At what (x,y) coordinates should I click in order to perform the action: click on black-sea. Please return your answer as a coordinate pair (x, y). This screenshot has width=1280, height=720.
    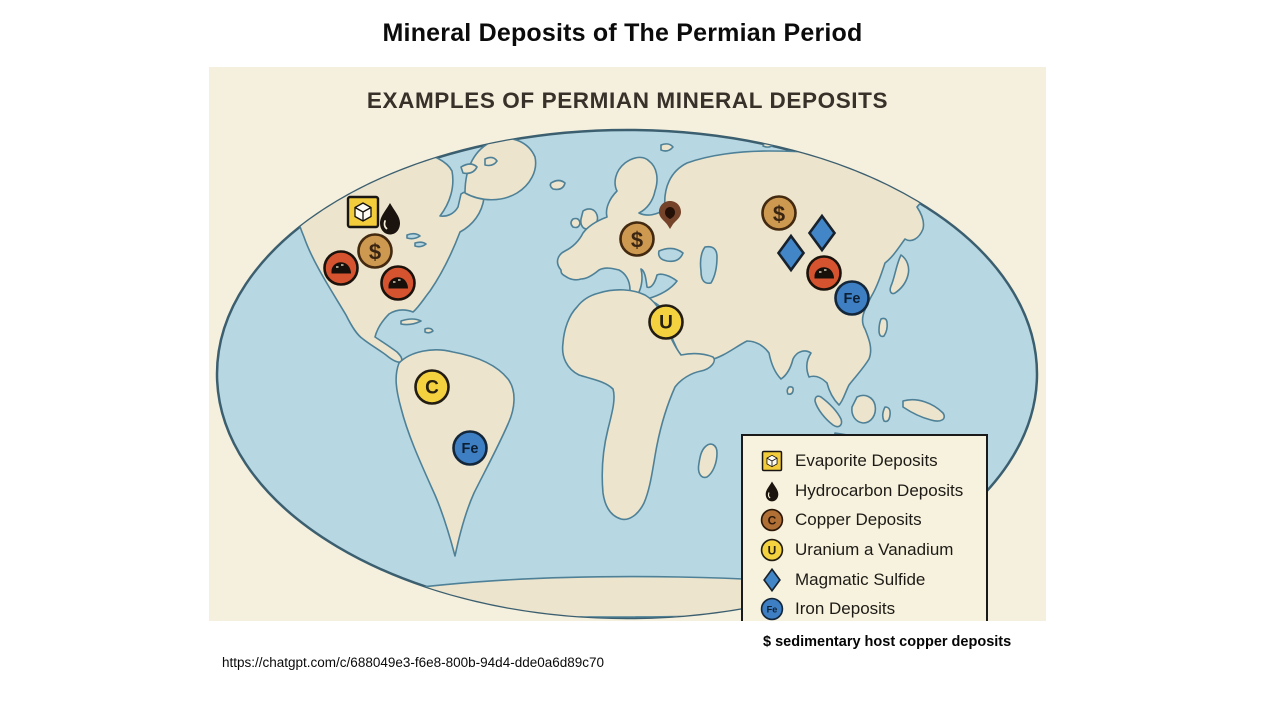
    Looking at the image, I should click on (670, 255).